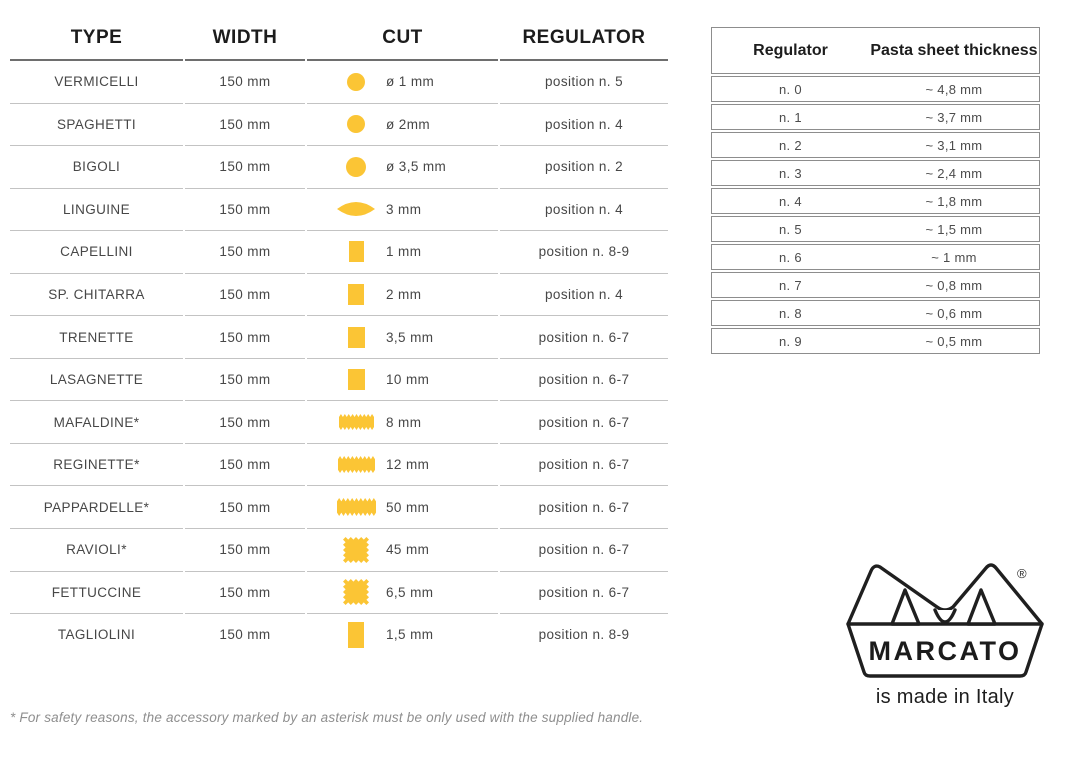 The image size is (1065, 757). I want to click on sheet-thickness: ~ 3,1 mm, so click(954, 145).